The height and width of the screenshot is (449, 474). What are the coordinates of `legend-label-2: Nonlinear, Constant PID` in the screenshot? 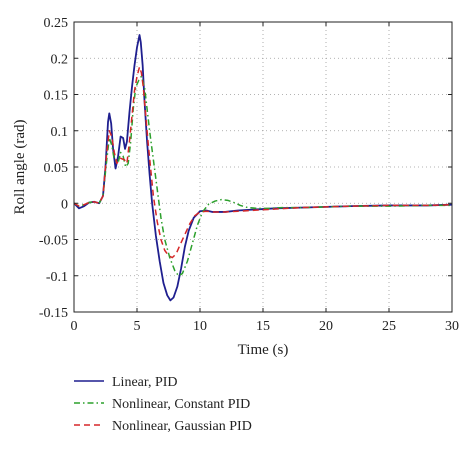 It's located at (181, 404).